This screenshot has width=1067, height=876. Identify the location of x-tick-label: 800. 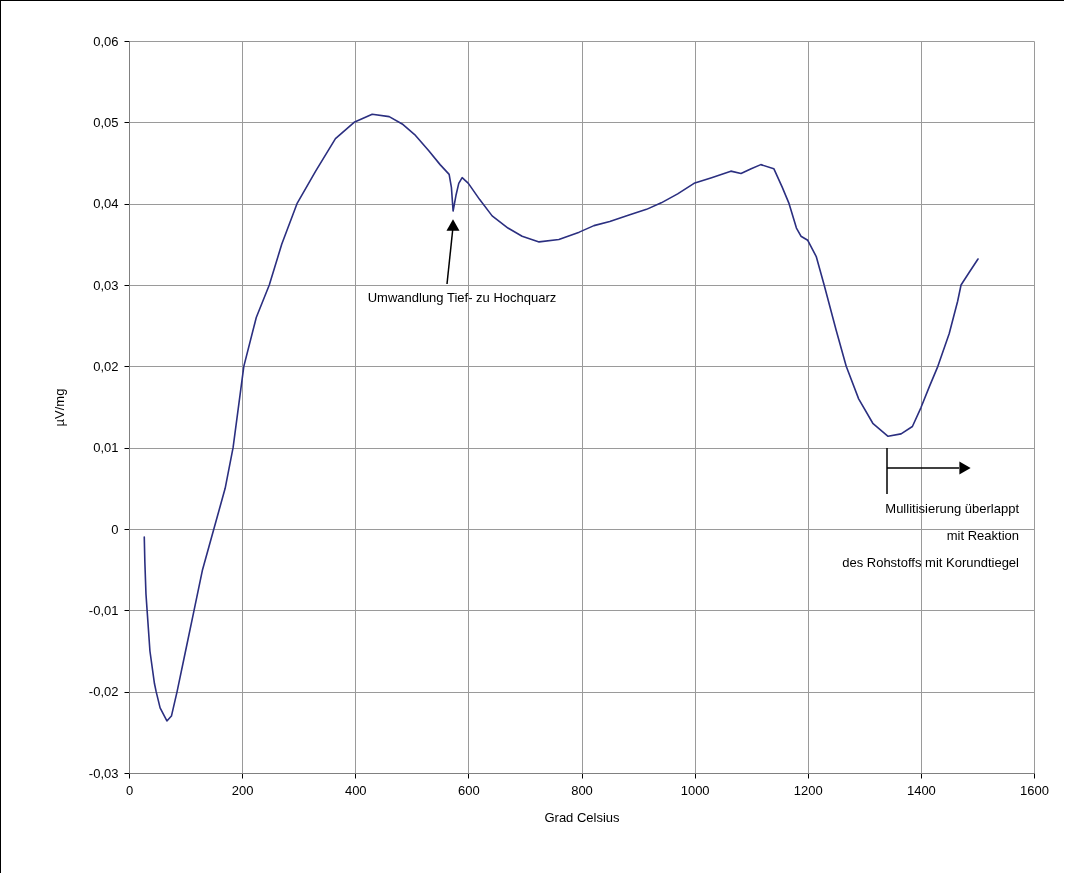
(582, 790).